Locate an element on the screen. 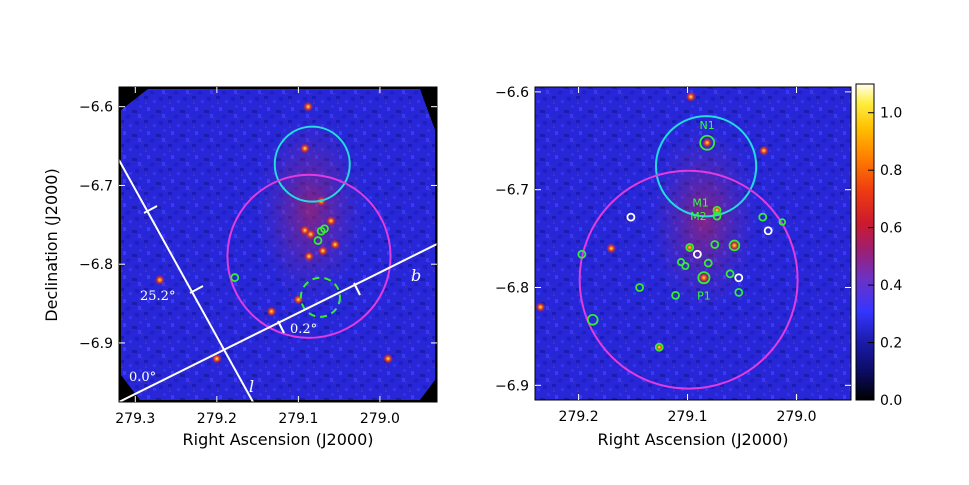 This screenshot has width=969, height=485. colorbar-tick-label: 0.2 is located at coordinates (891, 344).